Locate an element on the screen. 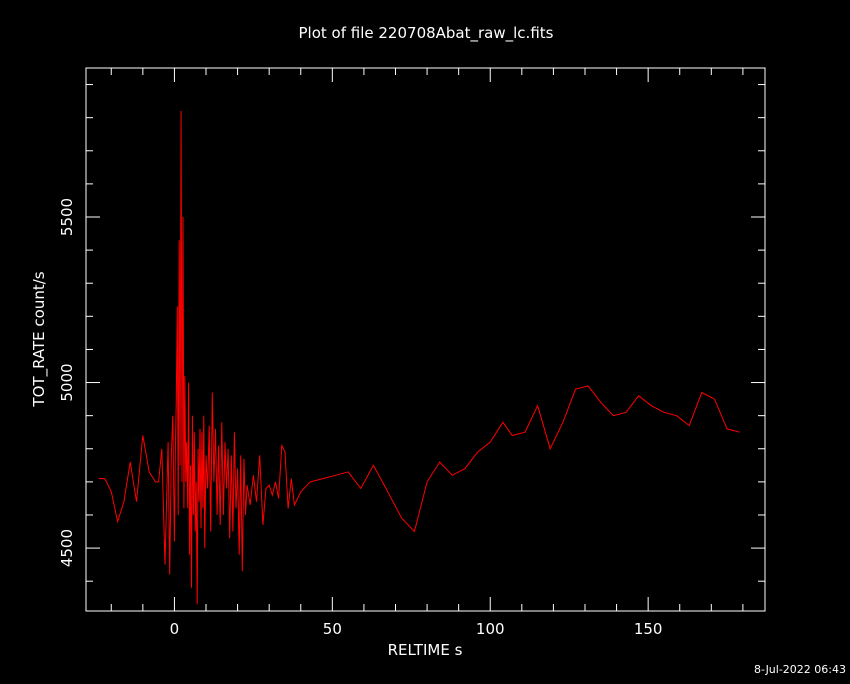 The width and height of the screenshot is (850, 684). chart-title: Plot of file 220708Abat_raw_lc.fits is located at coordinates (426, 33).